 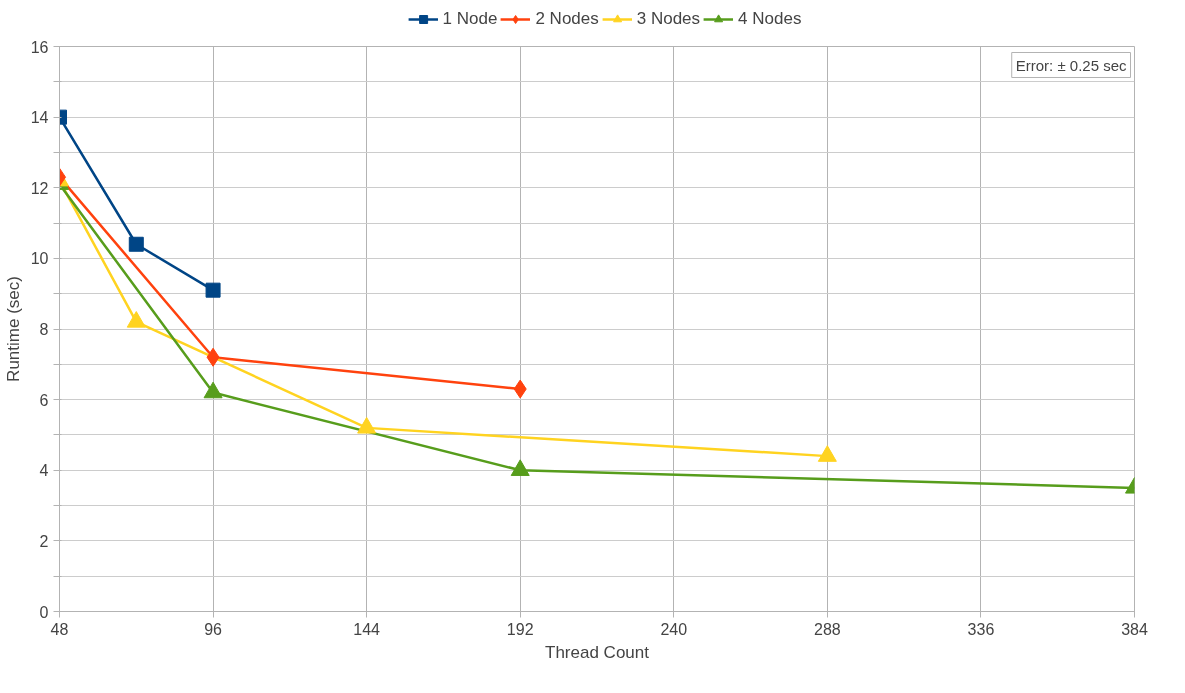 I want to click on x-tick-label: 336, so click(x=981, y=629).